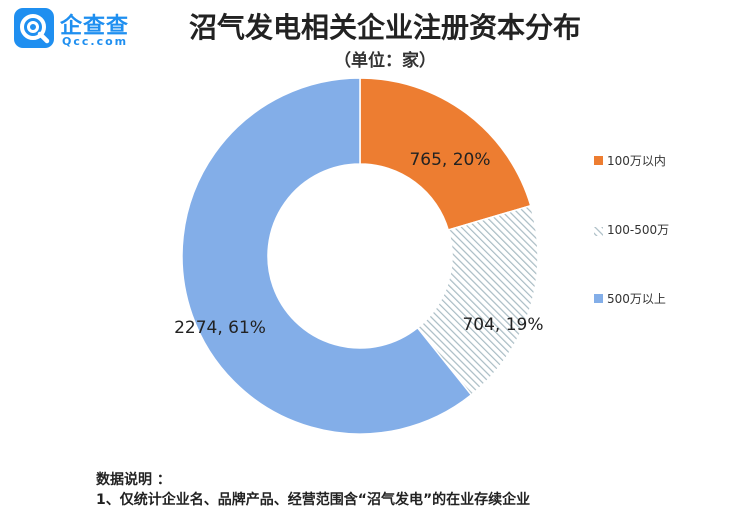 The width and height of the screenshot is (744, 513). I want to click on legend-swatch-100-500-wan, so click(598, 230).